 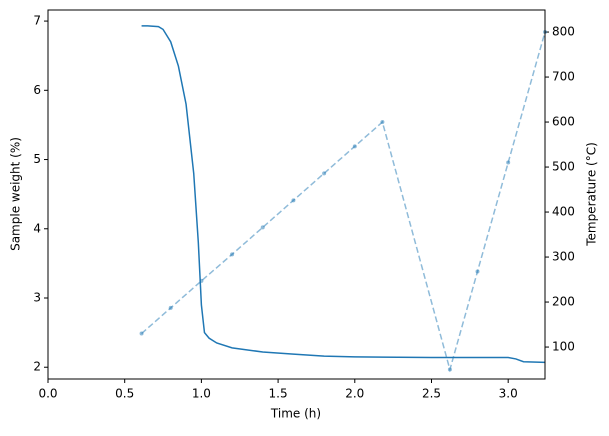 What do you see at coordinates (563, 212) in the screenshot?
I see `y2-tick-label: 400` at bounding box center [563, 212].